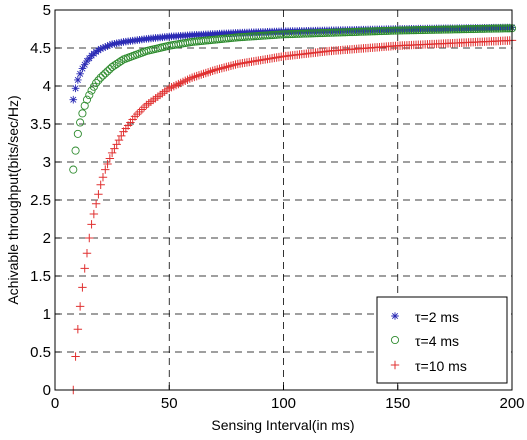 Image resolution: width=527 pixels, height=440 pixels. I want to click on y-tick-label: 1, so click(47, 314).